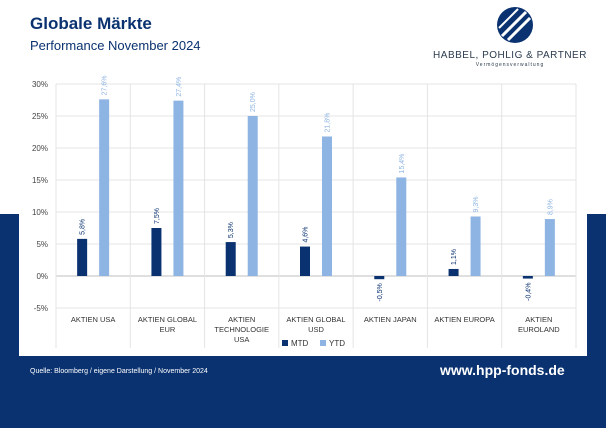  Describe the element at coordinates (42, 244) in the screenshot. I see `y-tick-label: 5%` at that location.